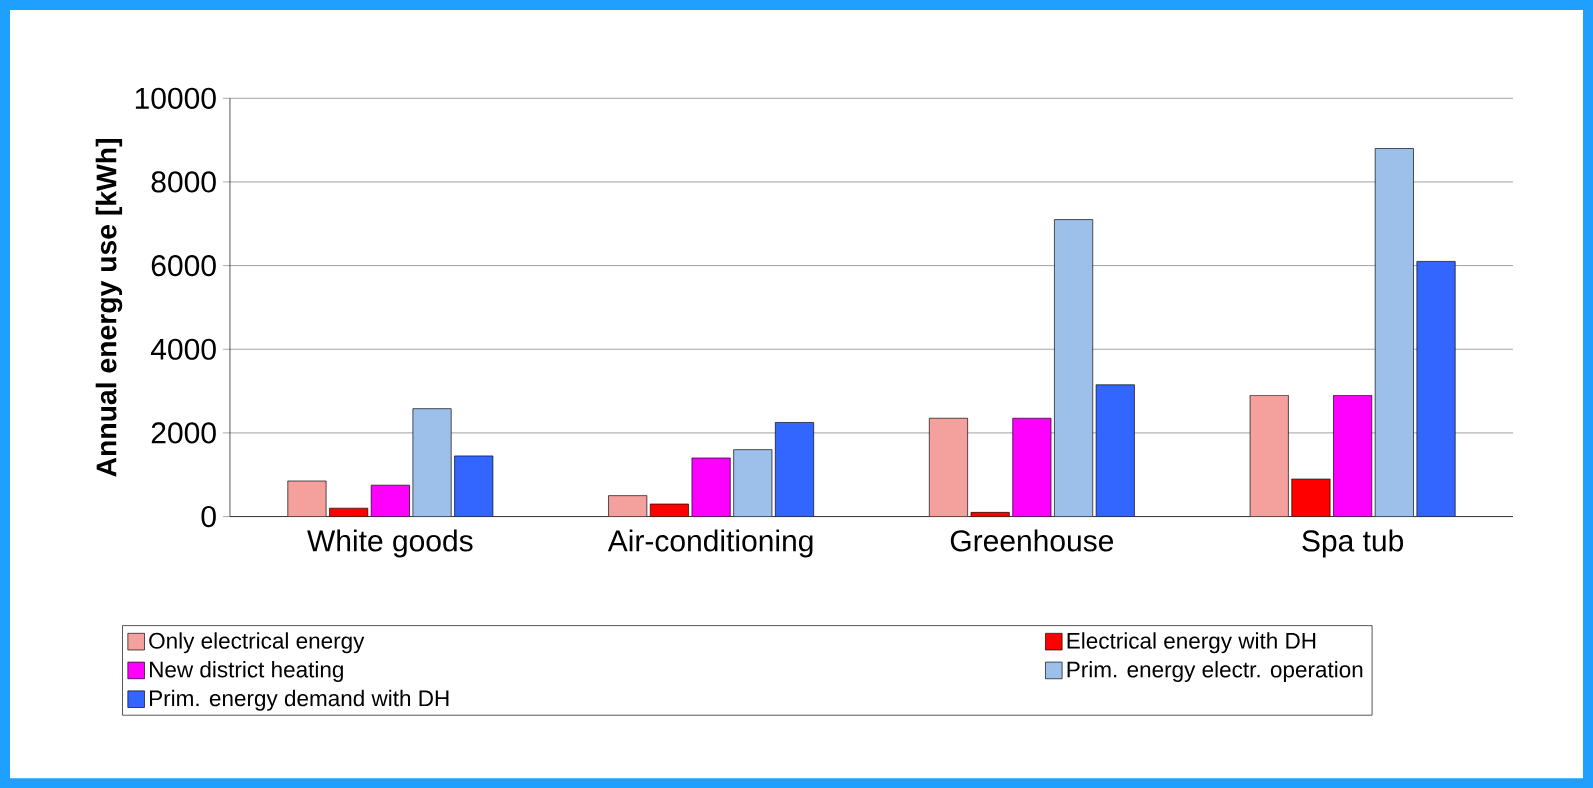 The height and width of the screenshot is (788, 1593). What do you see at coordinates (1215, 671) in the screenshot?
I see `legend-label: Prim. energy electr. operation` at bounding box center [1215, 671].